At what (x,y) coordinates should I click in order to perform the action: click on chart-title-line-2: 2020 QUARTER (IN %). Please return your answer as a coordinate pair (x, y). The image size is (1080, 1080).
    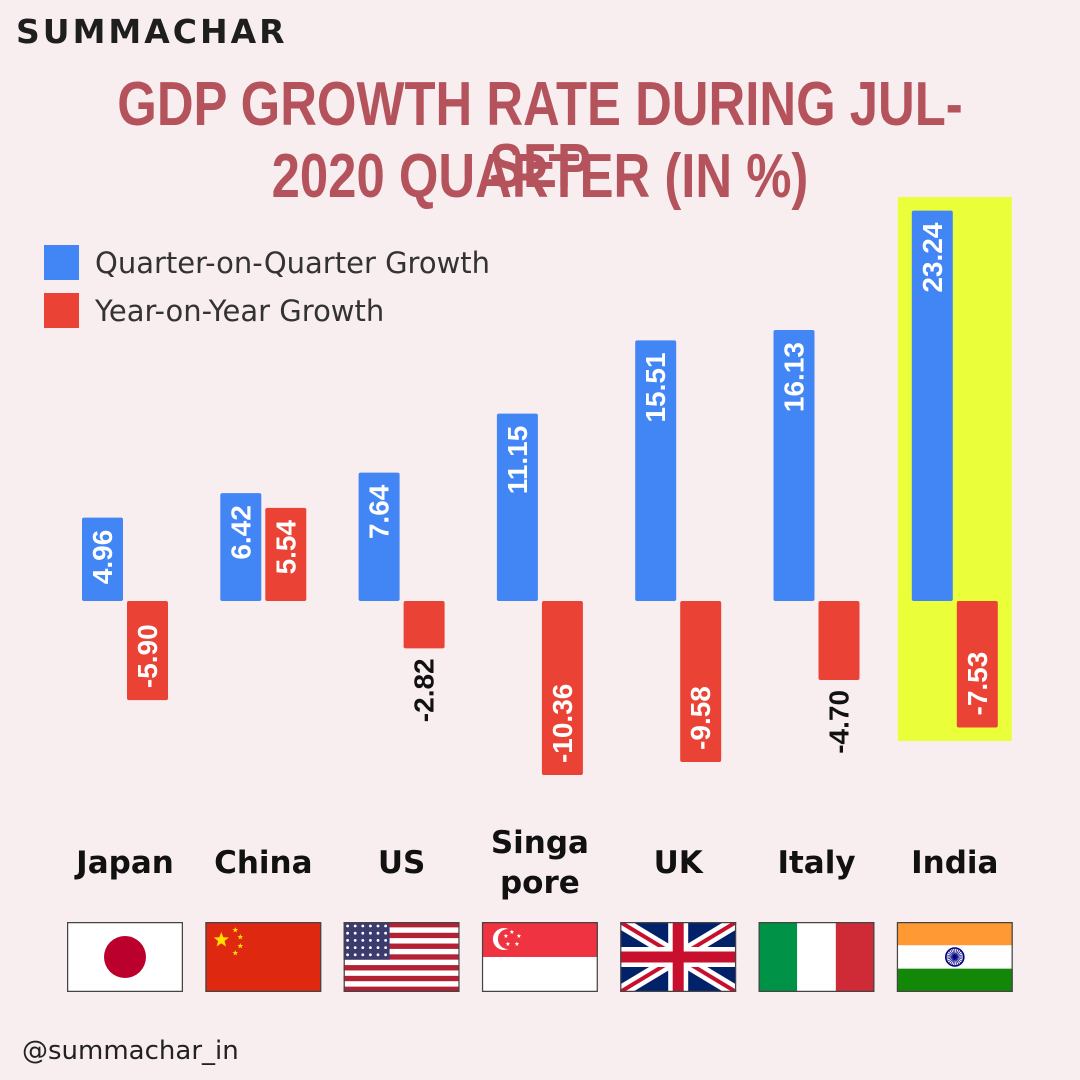
    Looking at the image, I should click on (540, 176).